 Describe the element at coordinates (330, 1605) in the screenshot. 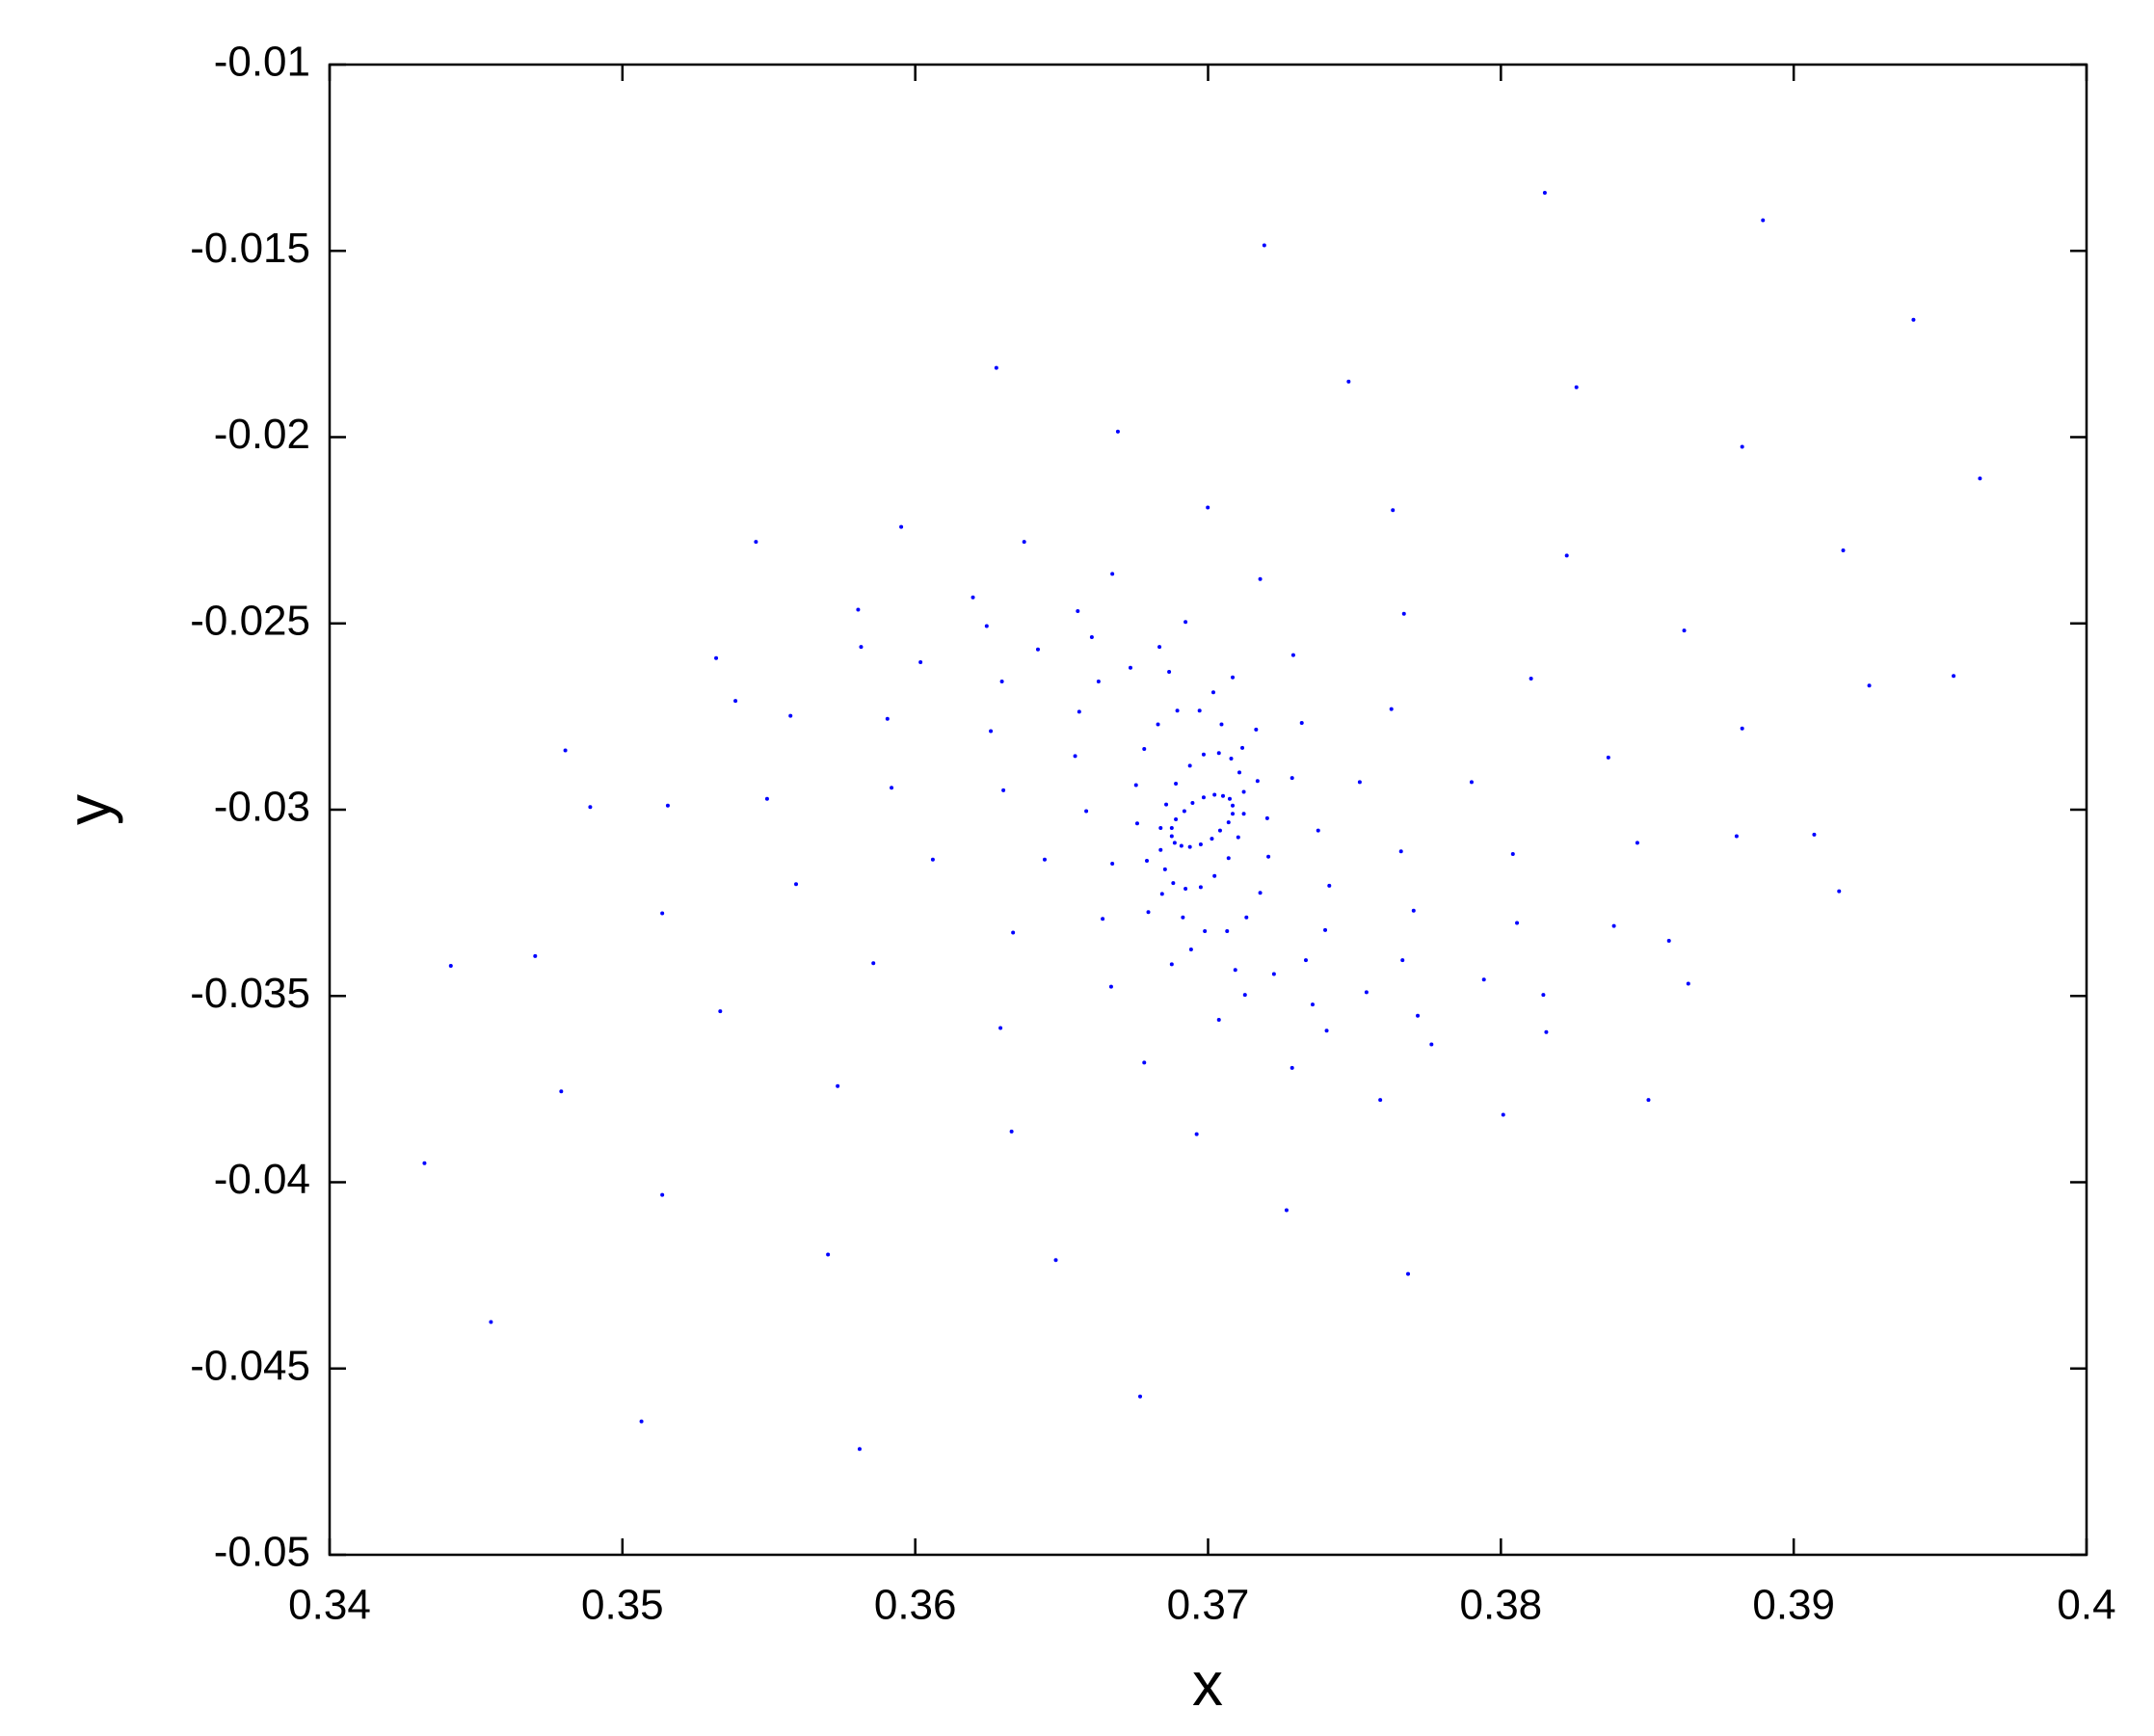

I see `x-tick-label: 0.34` at that location.